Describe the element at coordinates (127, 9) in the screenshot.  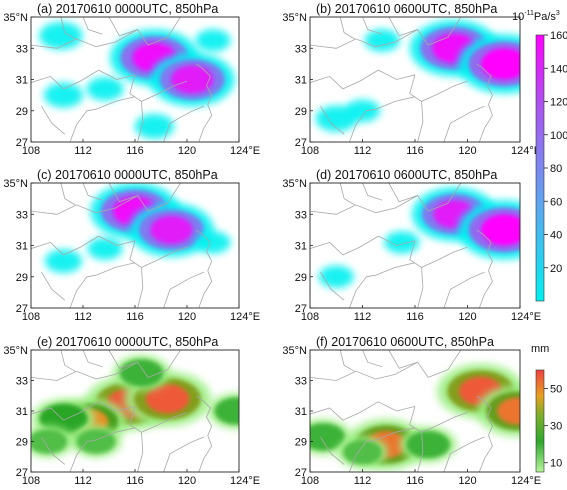
I see `panel-title: (a) 20170610 0000UTC, 850hPa` at that location.